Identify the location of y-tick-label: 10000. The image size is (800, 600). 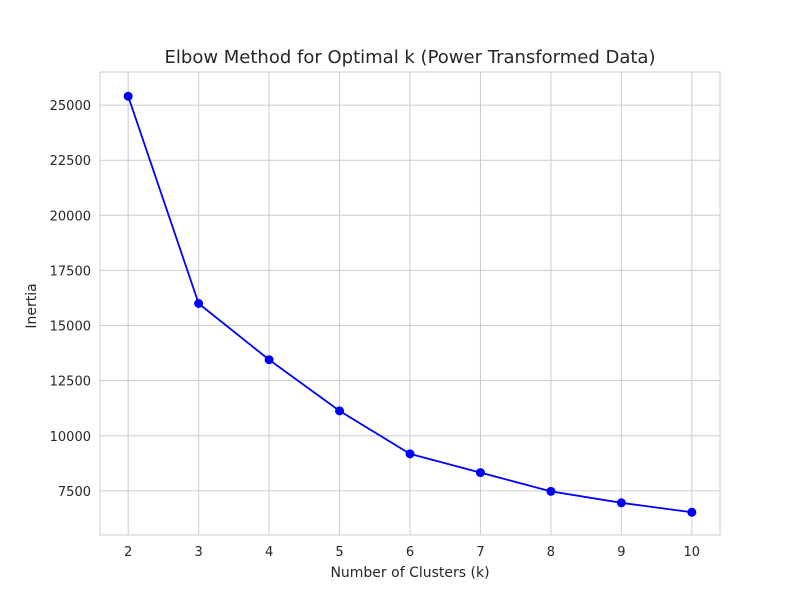
(70, 437).